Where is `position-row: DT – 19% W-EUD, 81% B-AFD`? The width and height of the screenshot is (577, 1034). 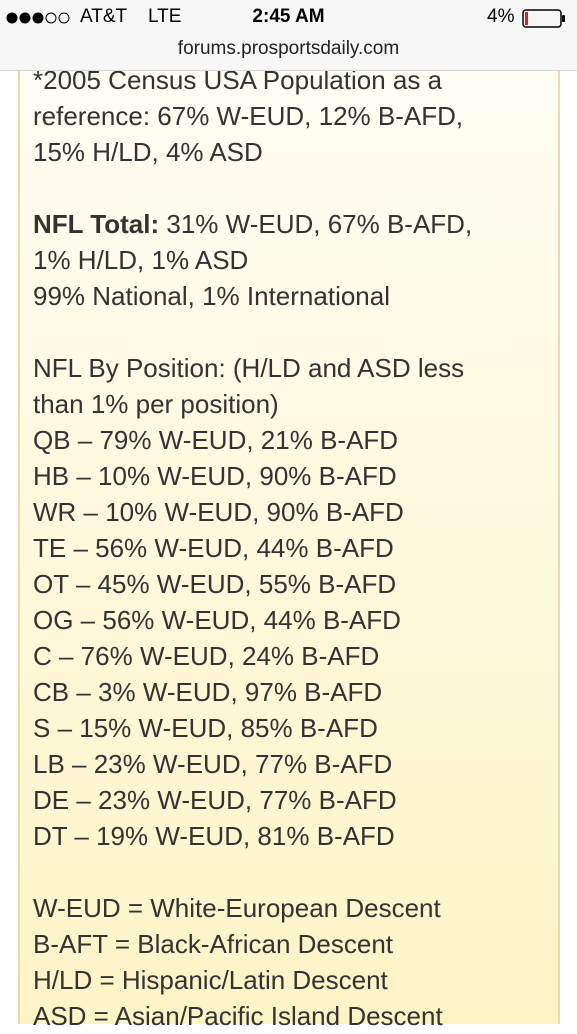
position-row: DT – 19% W-EUD, 81% B-AFD is located at coordinates (214, 836).